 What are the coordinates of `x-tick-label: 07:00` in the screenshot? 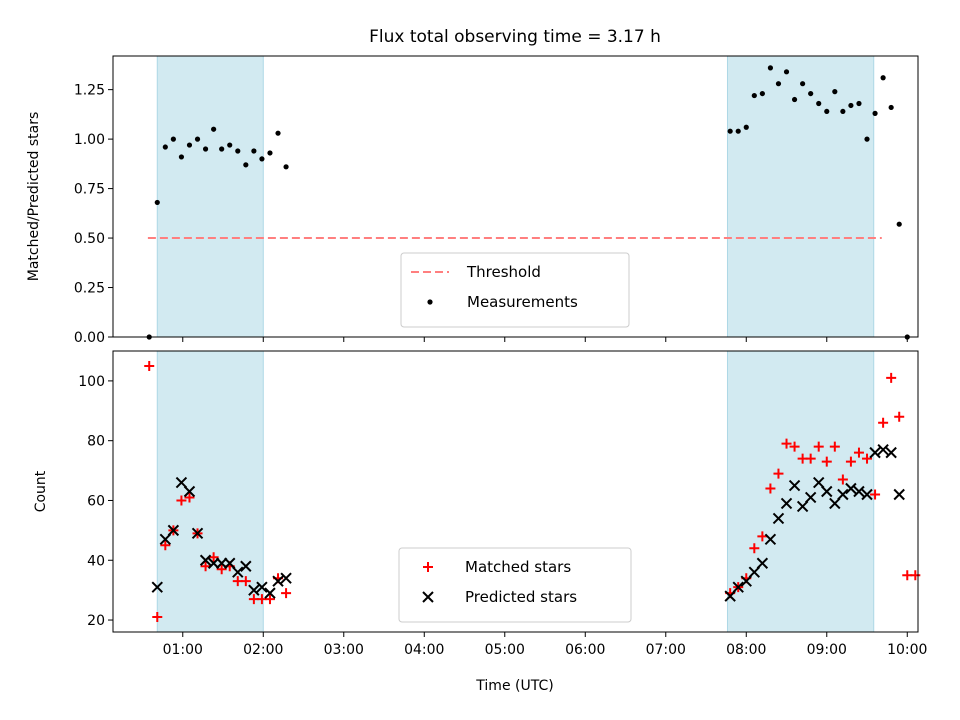 It's located at (666, 650).